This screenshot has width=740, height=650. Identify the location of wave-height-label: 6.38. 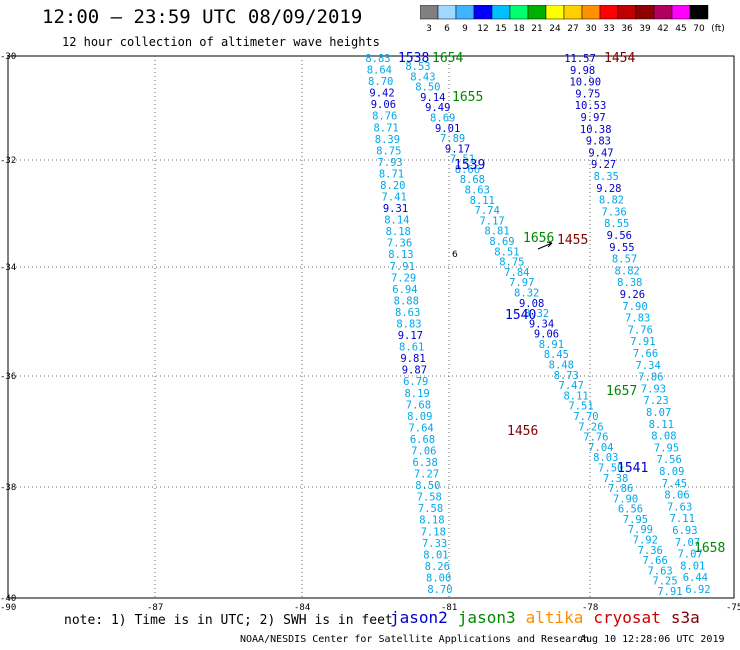
(425, 463).